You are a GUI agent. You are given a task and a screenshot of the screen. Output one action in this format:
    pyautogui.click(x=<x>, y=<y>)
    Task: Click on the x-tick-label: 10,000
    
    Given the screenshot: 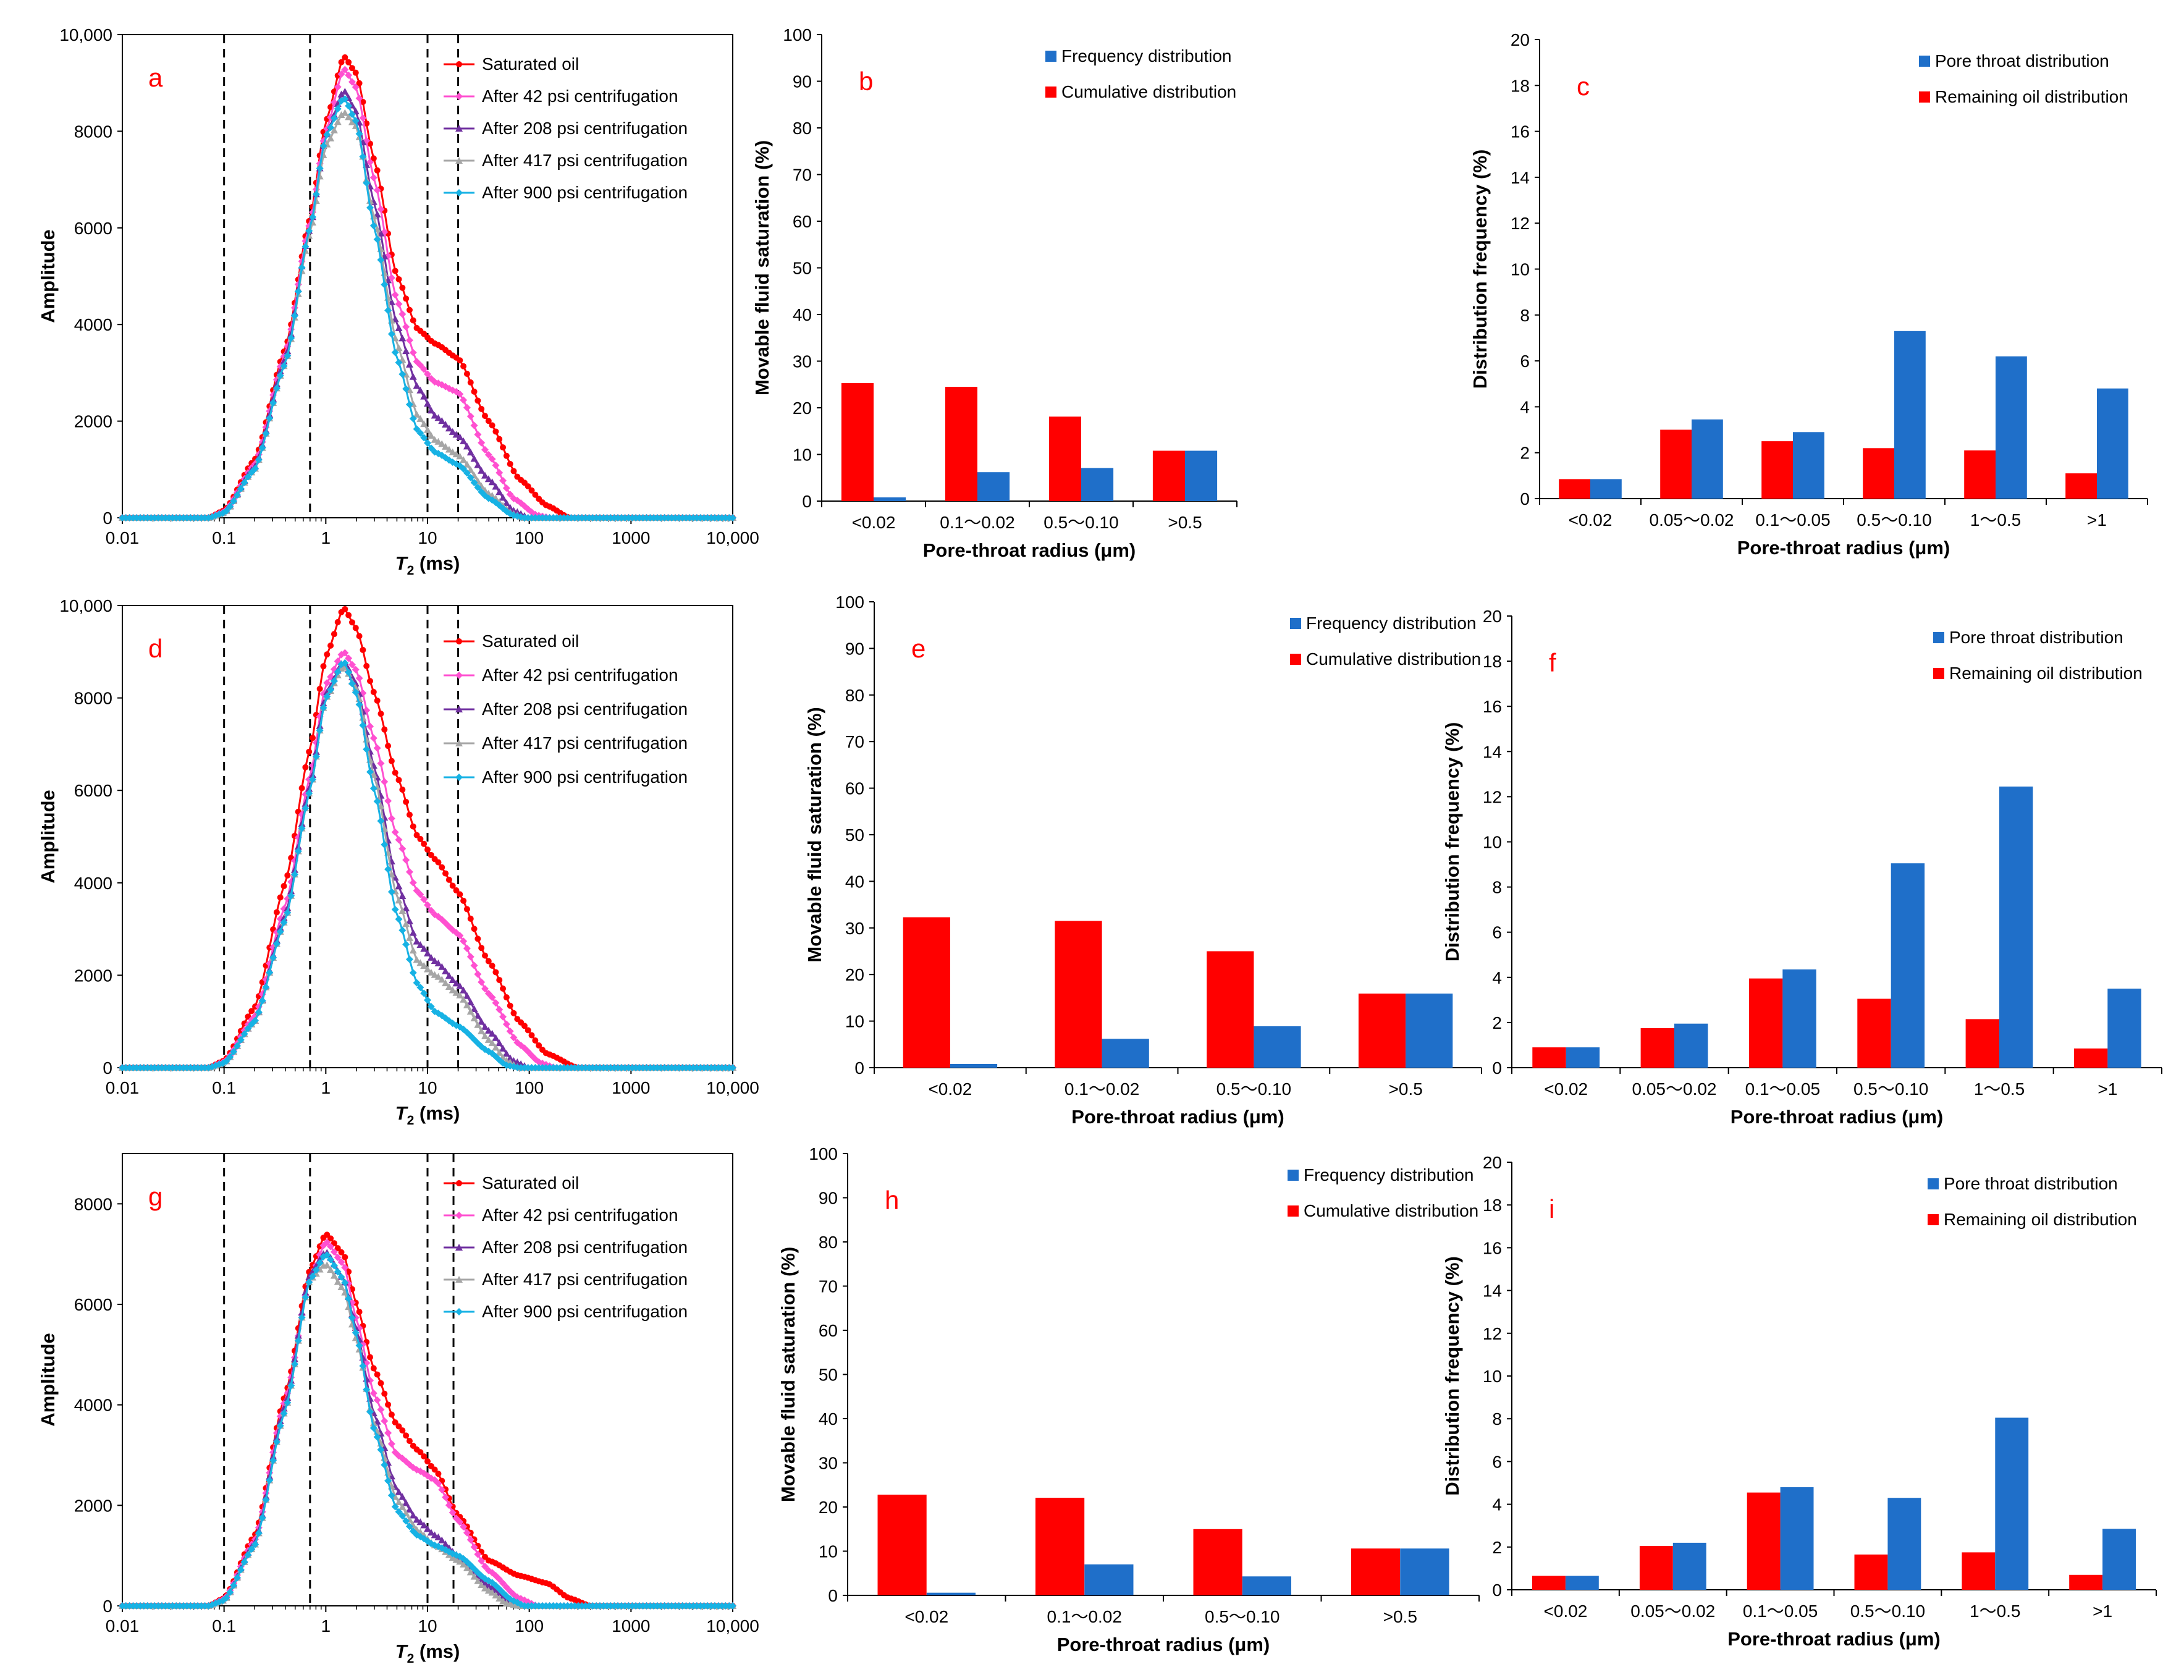 What is the action you would take?
    pyautogui.click(x=733, y=1087)
    